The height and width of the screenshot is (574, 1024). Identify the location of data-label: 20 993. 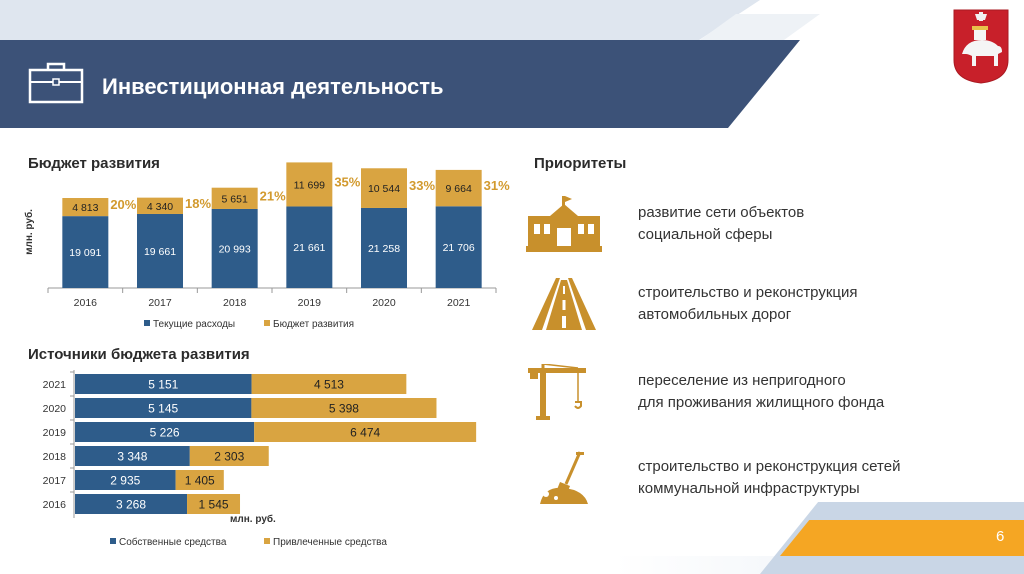
(235, 249).